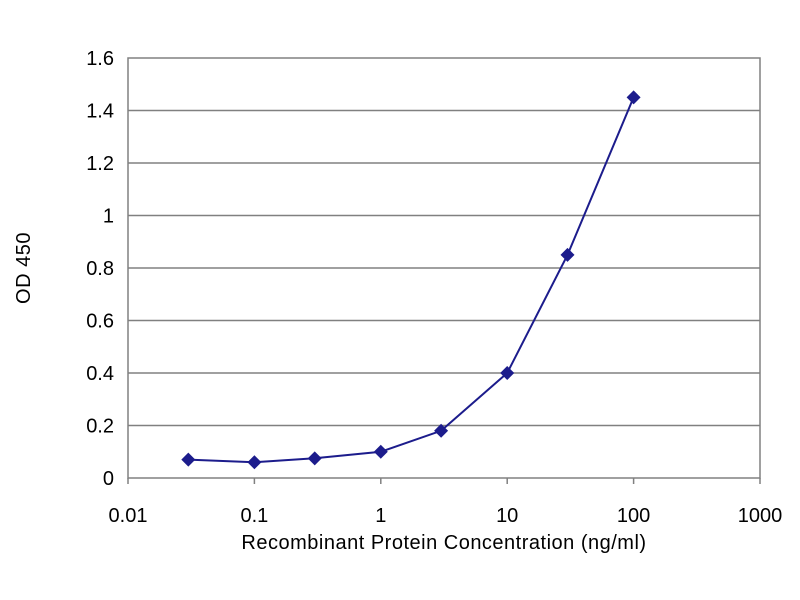 The image size is (800, 600). What do you see at coordinates (380, 516) in the screenshot?
I see `x-tick-label: 1` at bounding box center [380, 516].